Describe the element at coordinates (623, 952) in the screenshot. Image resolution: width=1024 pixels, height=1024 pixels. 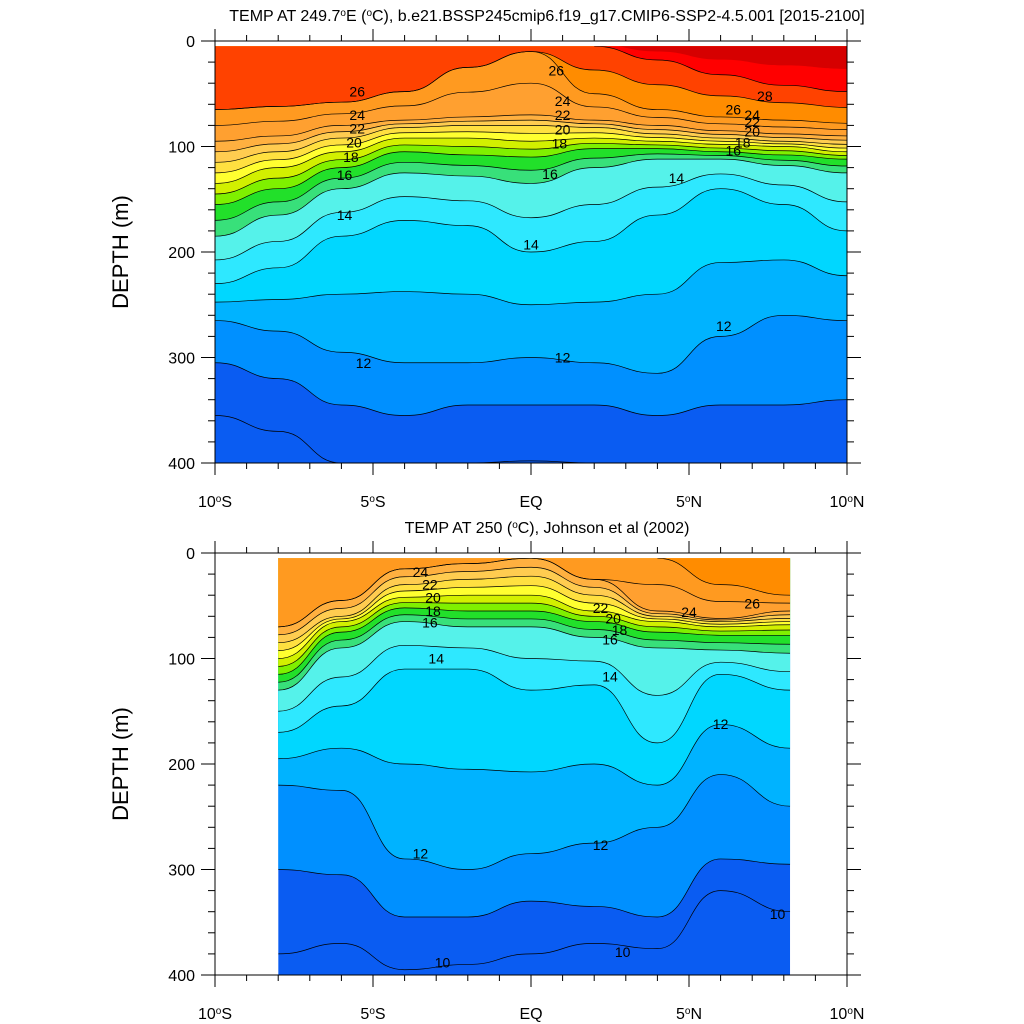
I see `contour-label: 10` at that location.